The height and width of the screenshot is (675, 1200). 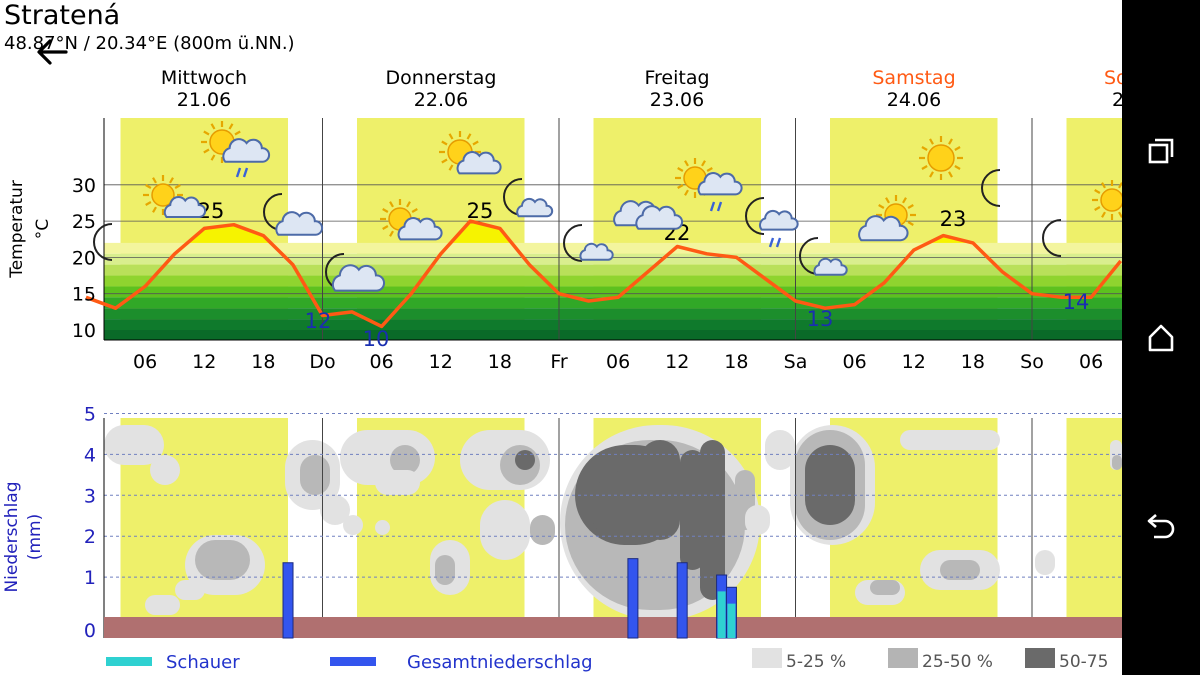 What do you see at coordinates (1117, 100) in the screenshot?
I see `day-date: 2` at bounding box center [1117, 100].